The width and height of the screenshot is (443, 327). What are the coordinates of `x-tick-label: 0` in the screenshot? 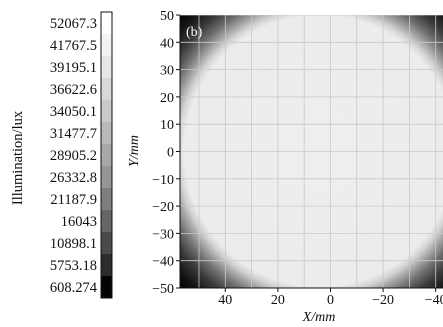 It's located at (330, 300).